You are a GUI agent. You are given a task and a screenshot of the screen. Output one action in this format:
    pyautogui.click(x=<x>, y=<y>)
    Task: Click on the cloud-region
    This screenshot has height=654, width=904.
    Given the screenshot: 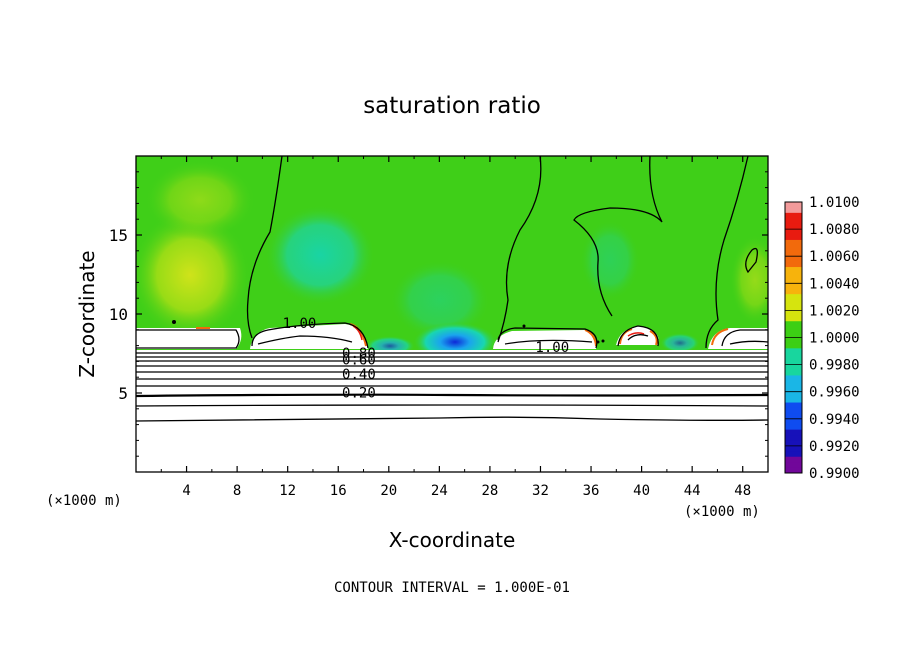 What is the action you would take?
    pyautogui.click(x=189, y=338)
    